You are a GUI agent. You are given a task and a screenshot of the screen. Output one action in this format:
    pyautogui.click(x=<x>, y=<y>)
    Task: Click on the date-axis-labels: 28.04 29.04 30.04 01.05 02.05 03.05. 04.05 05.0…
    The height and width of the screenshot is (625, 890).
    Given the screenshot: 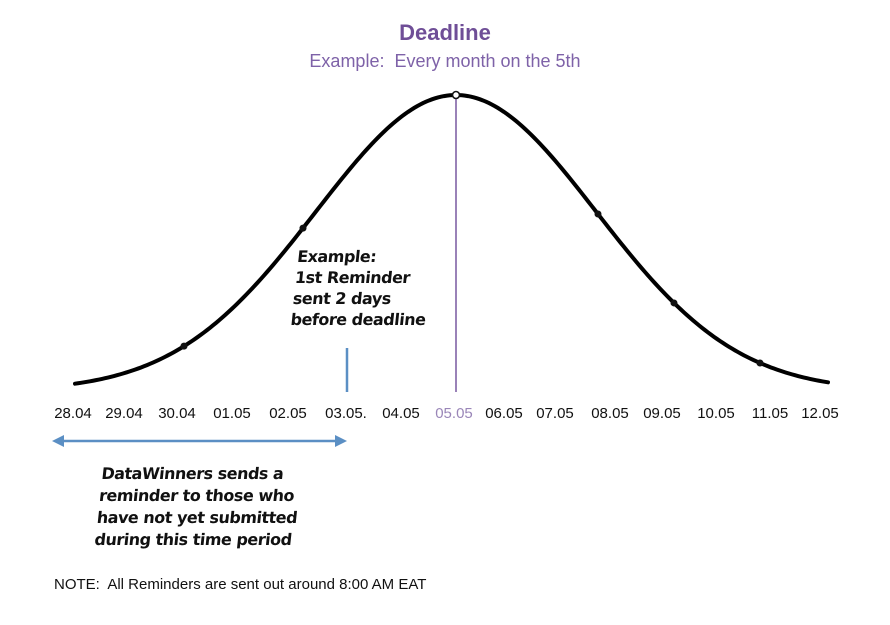 What is the action you would take?
    pyautogui.click(x=446, y=413)
    